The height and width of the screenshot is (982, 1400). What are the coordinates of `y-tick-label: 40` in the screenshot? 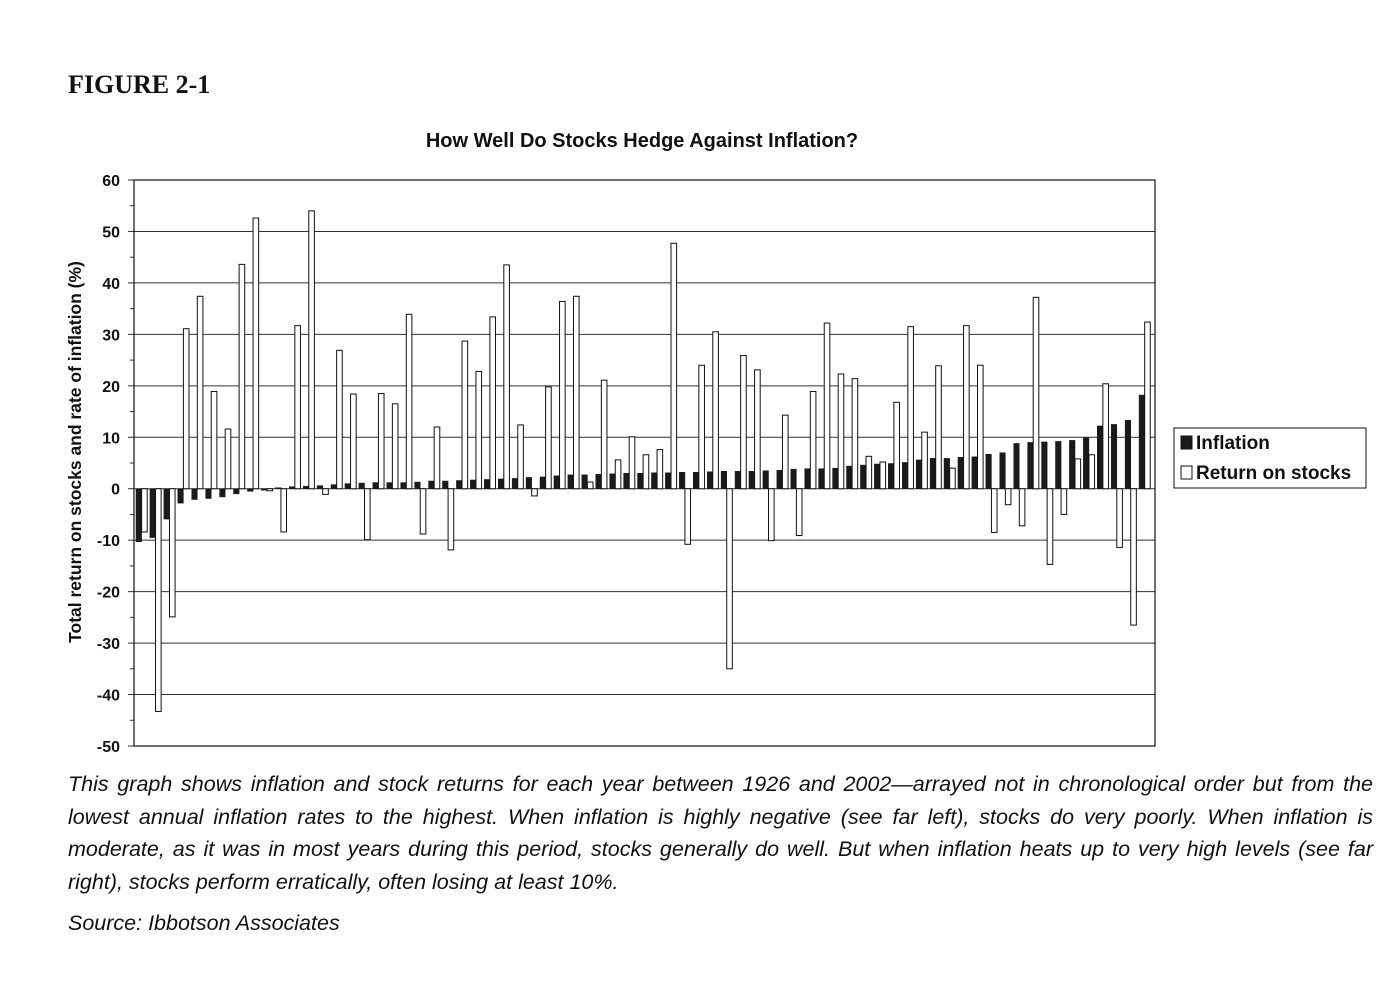 It's located at (111, 284).